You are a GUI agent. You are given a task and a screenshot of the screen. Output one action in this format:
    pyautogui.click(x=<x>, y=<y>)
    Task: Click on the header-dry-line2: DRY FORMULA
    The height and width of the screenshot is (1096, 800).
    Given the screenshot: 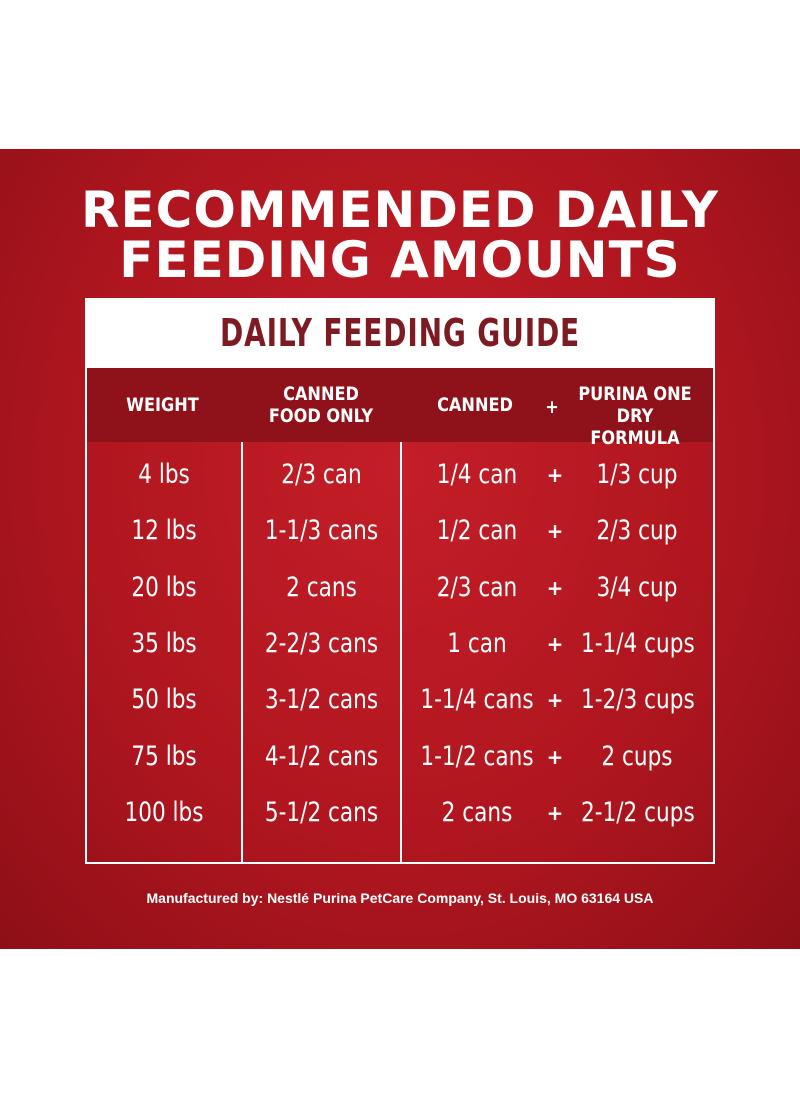 What is the action you would take?
    pyautogui.click(x=635, y=427)
    